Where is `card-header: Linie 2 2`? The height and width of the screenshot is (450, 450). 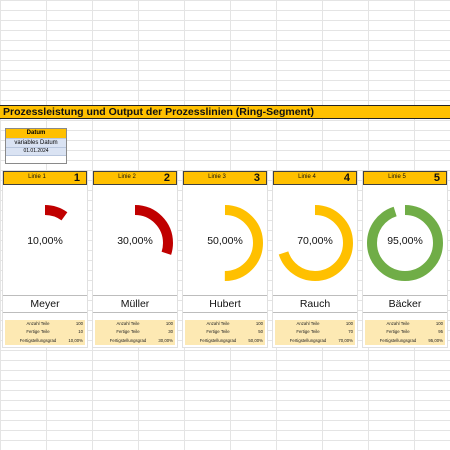 card-header: Linie 2 2 is located at coordinates (135, 178).